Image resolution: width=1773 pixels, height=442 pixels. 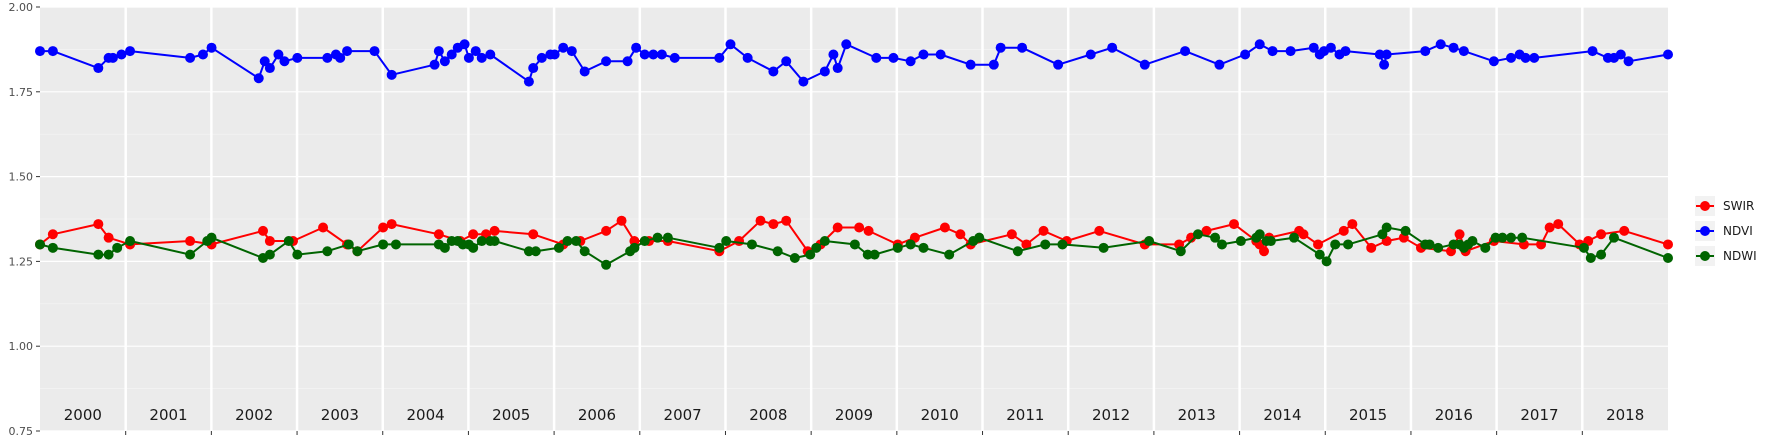 I want to click on x-axis, so click(x=854, y=433).